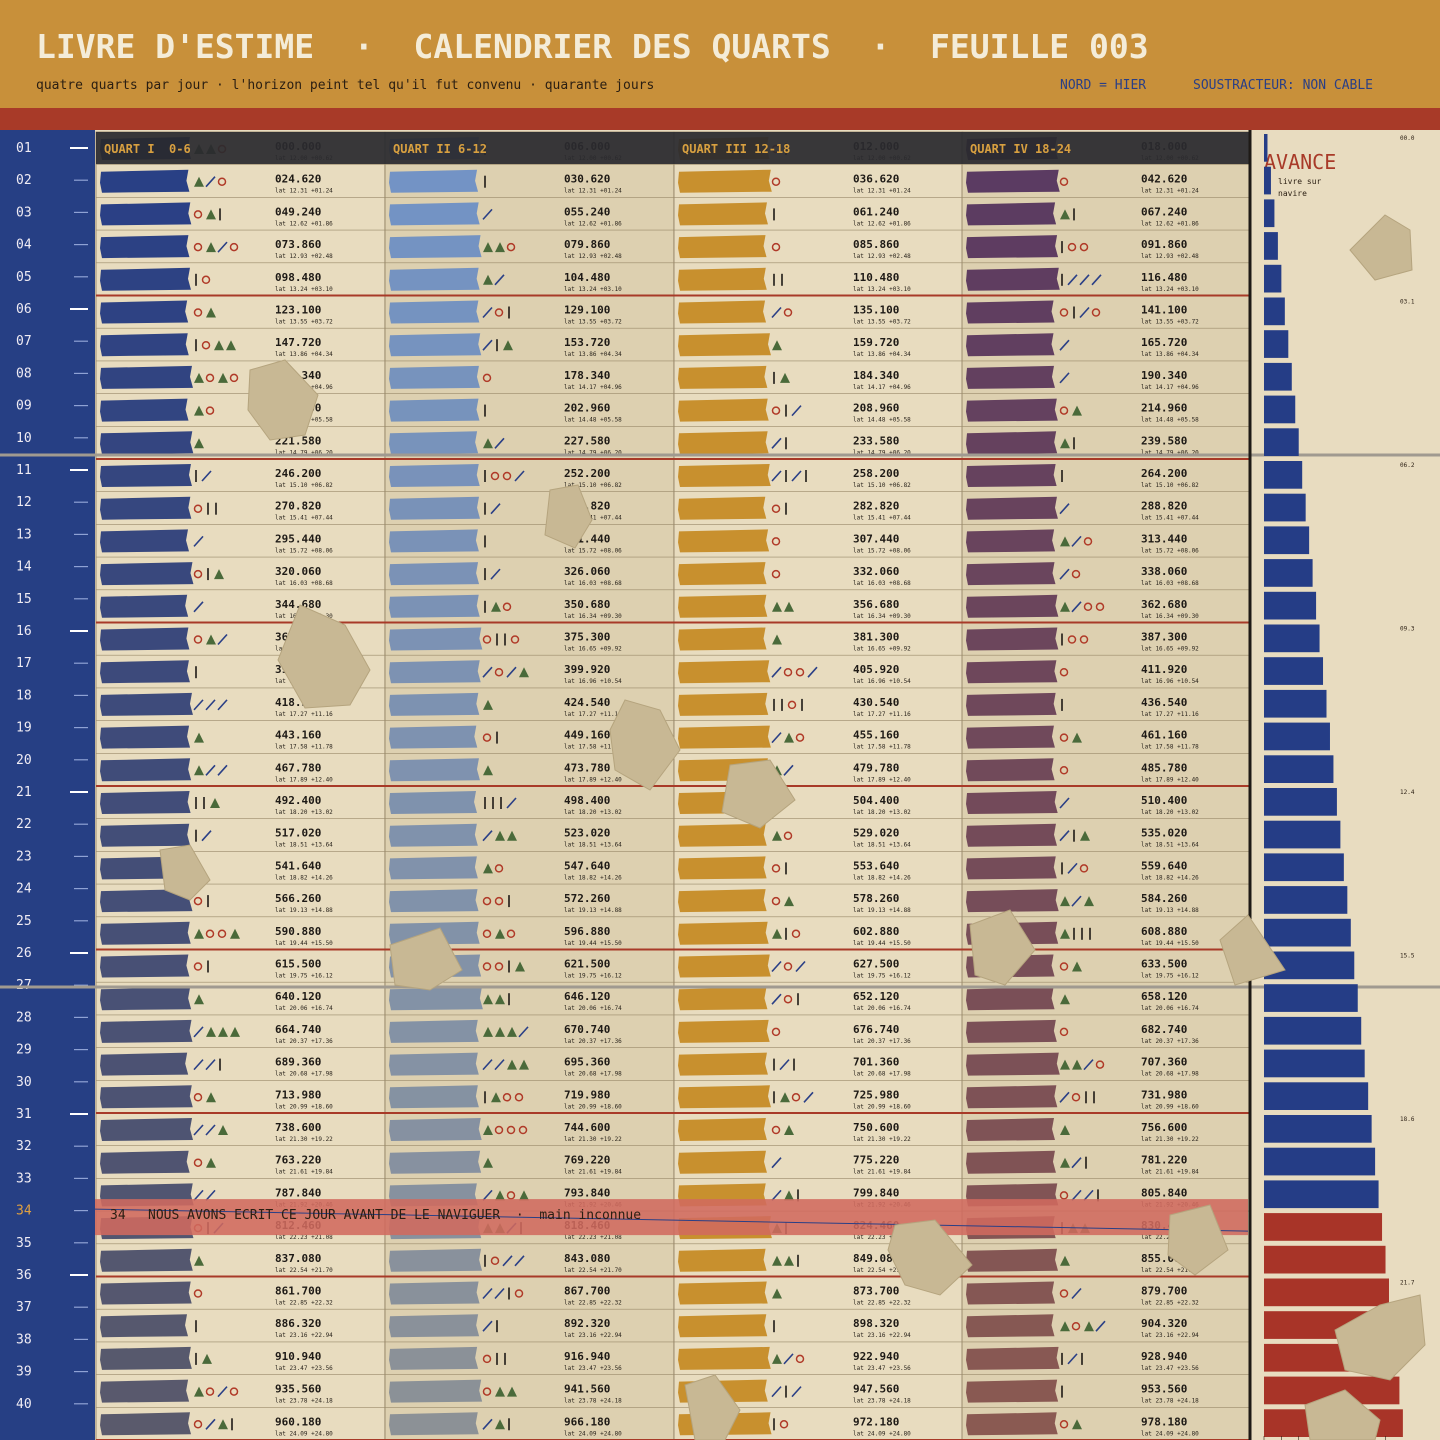  Describe the element at coordinates (298, 571) in the screenshot. I see `cell-value: 320.060` at that location.